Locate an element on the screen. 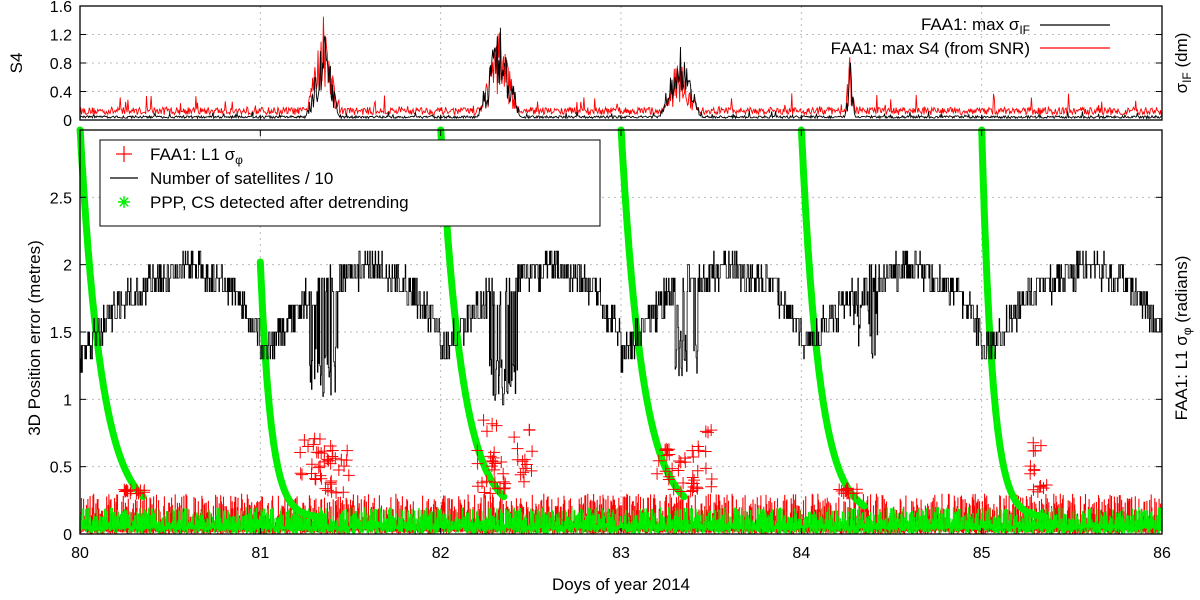 The width and height of the screenshot is (1200, 600). top-legend: FAA1: max σIF FAA1: max S4 (from SNR) is located at coordinates (970, 36).